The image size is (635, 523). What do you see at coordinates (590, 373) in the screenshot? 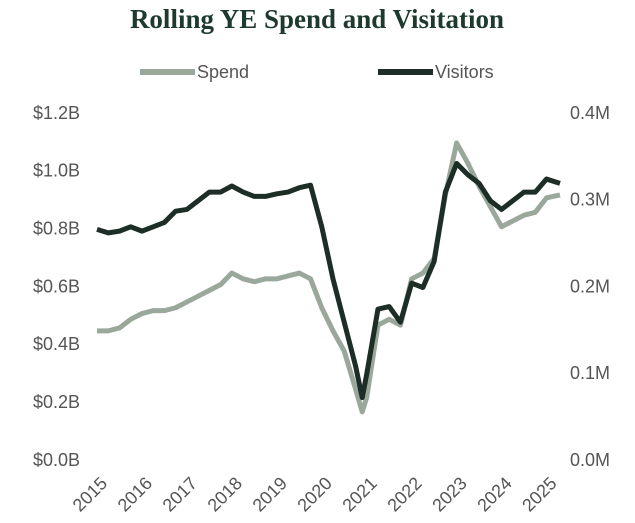
I see `y2-tick-label: 0.1M` at bounding box center [590, 373].